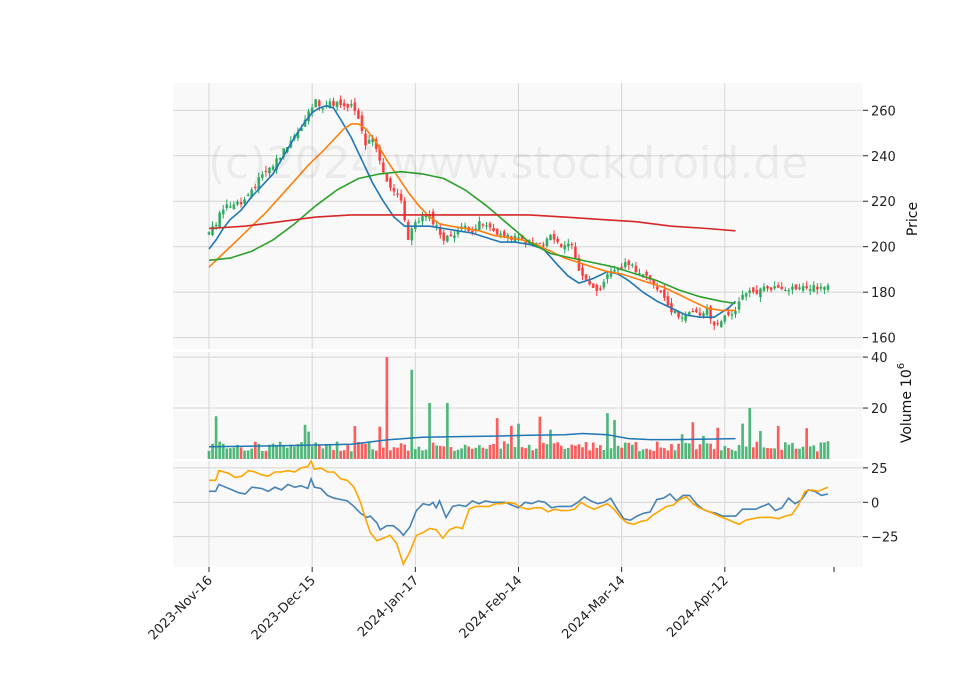 The width and height of the screenshot is (960, 690). I want to click on price-tick-label-160: 160, so click(883, 339).